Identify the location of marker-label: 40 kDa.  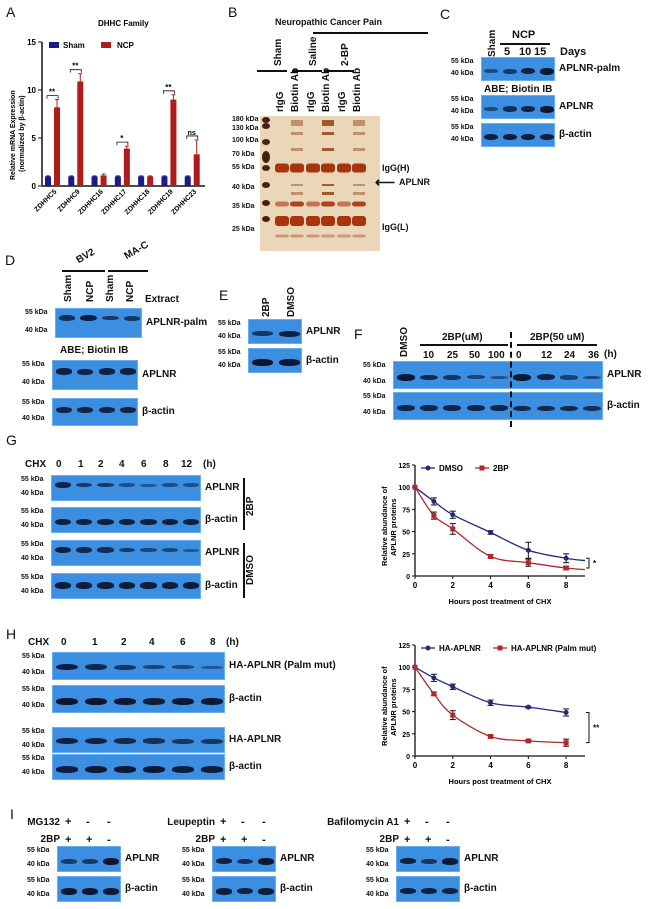
(243, 187).